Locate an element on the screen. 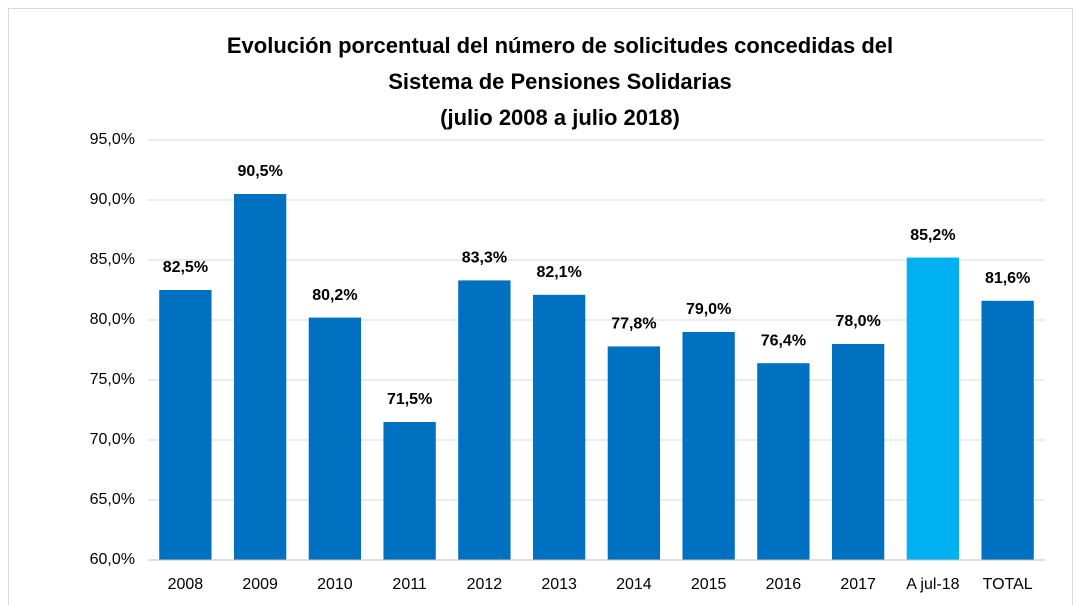 Image resolution: width=1081 pixels, height=605 pixels. value-label: 78,0% is located at coordinates (857, 321).